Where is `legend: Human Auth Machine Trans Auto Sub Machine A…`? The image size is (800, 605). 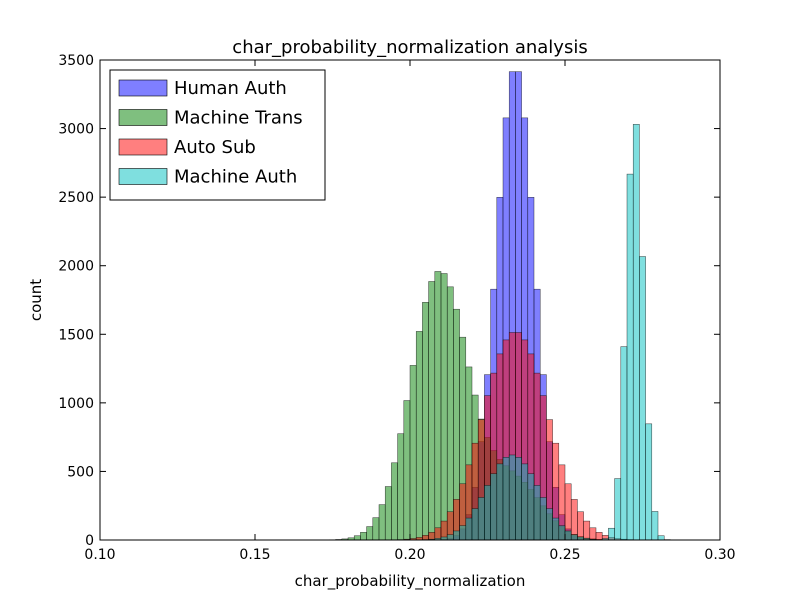 legend: Human Auth Machine Trans Auto Sub Machine A… is located at coordinates (217, 135).